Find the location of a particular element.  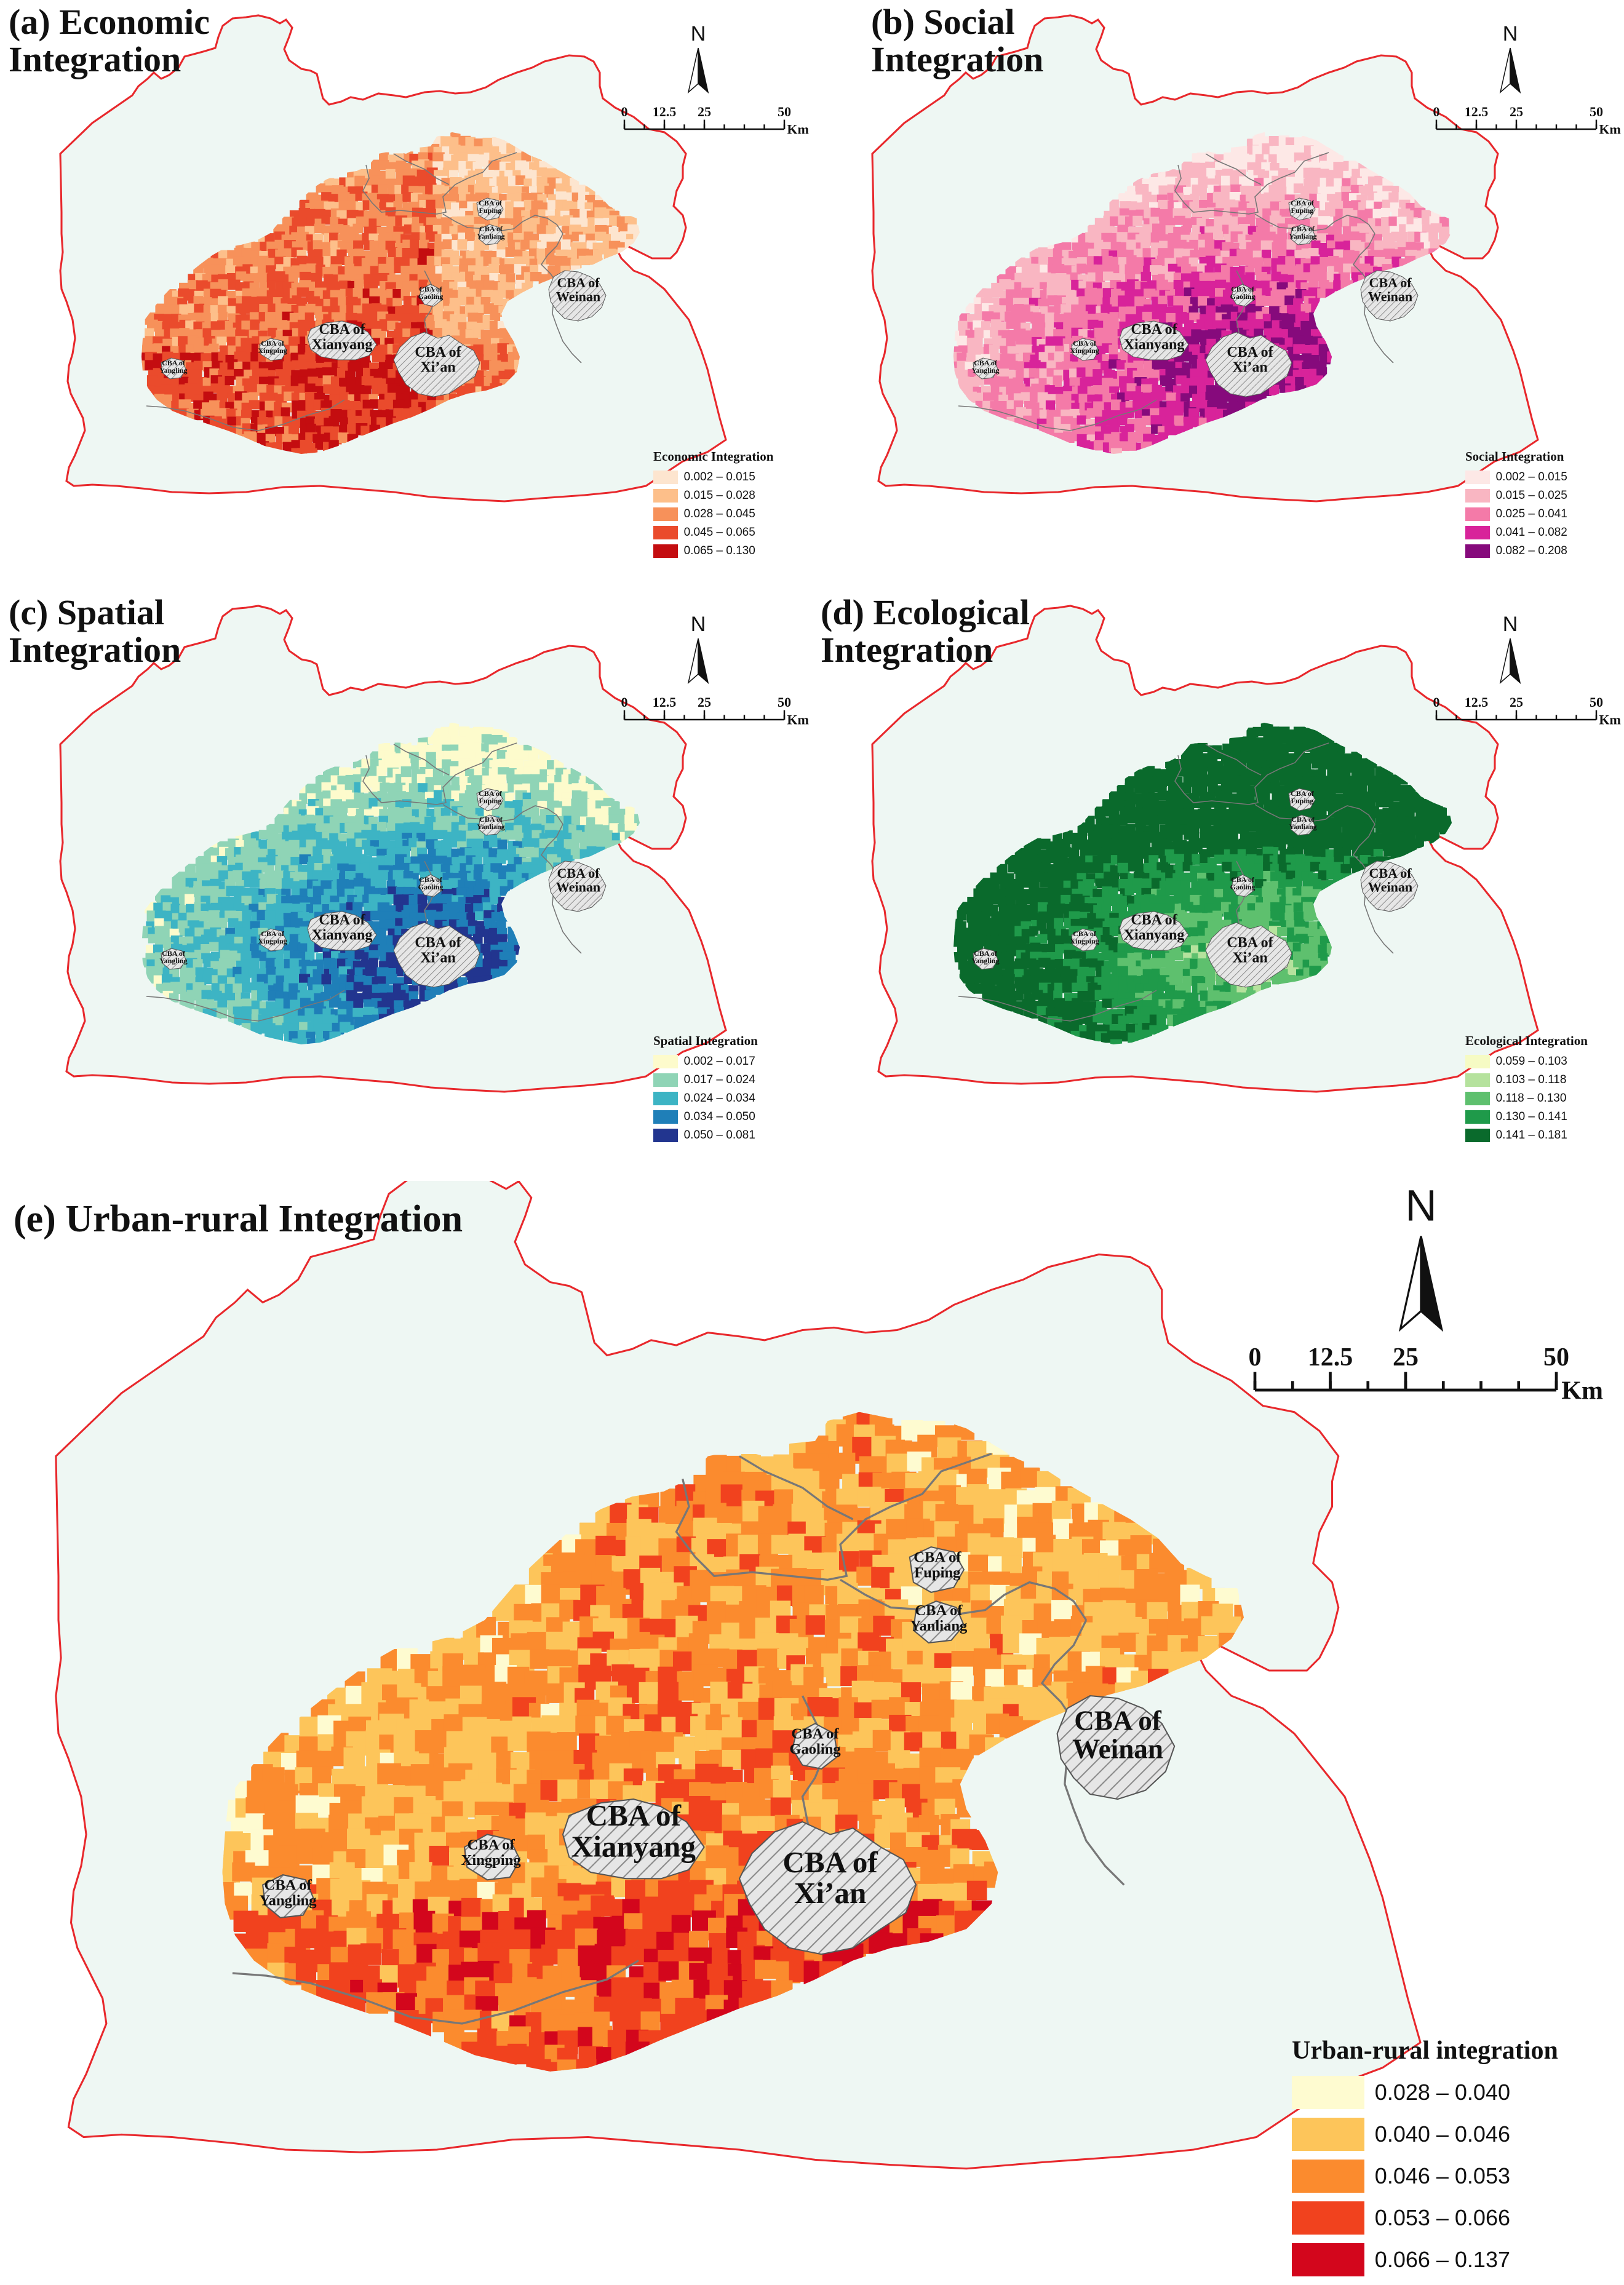

legend-label: 0.002 – 0.015 is located at coordinates (719, 476).